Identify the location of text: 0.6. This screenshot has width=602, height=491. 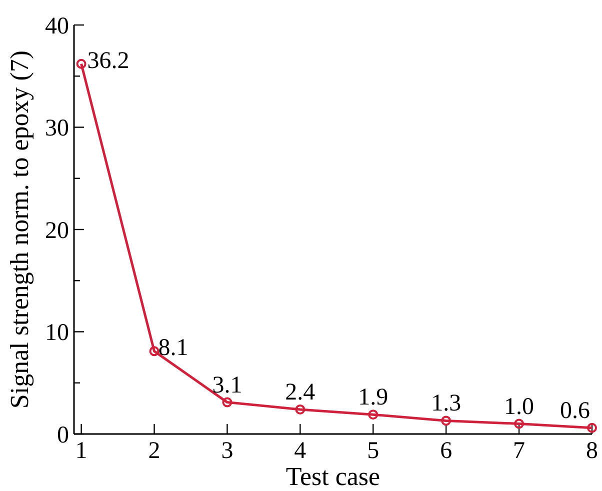
(575, 411).